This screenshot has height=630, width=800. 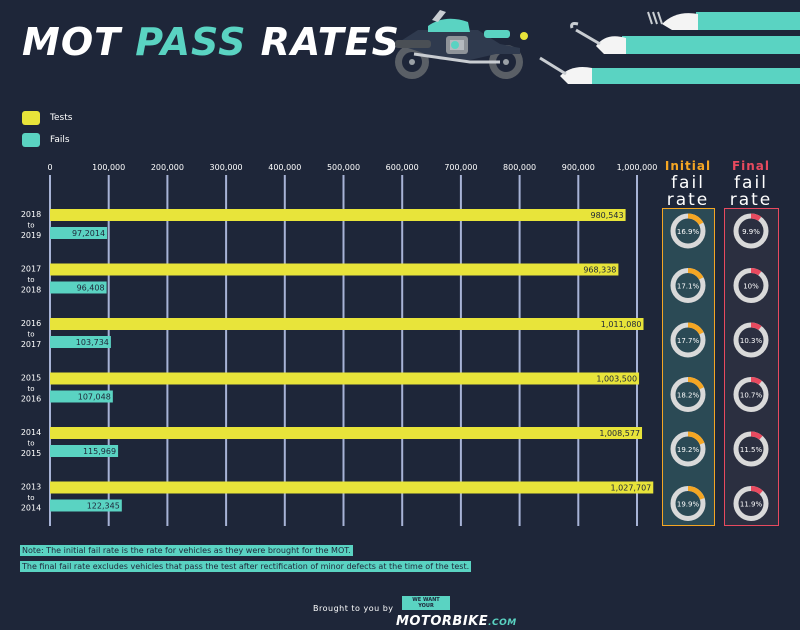 I want to click on data-label-tests: 1,011,080, so click(x=621, y=324).